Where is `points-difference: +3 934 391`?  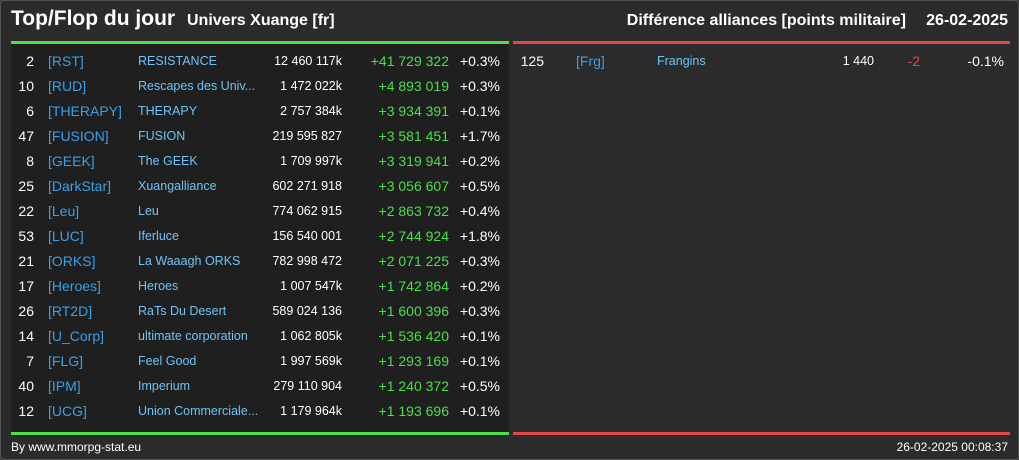 points-difference: +3 934 391 is located at coordinates (413, 111).